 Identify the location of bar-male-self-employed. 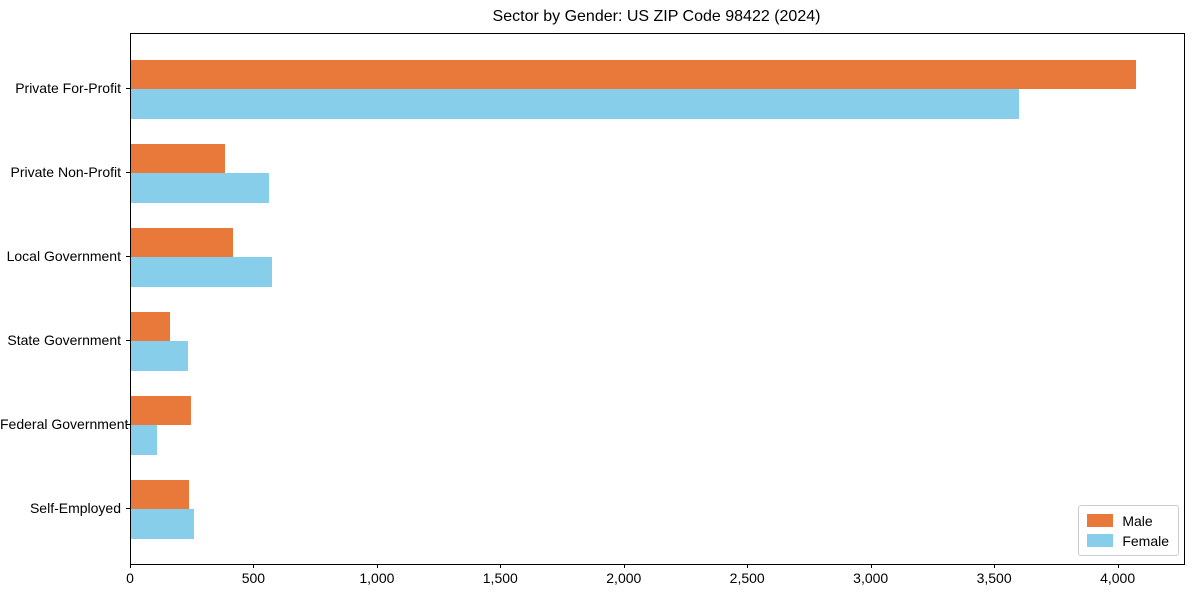
(160, 494).